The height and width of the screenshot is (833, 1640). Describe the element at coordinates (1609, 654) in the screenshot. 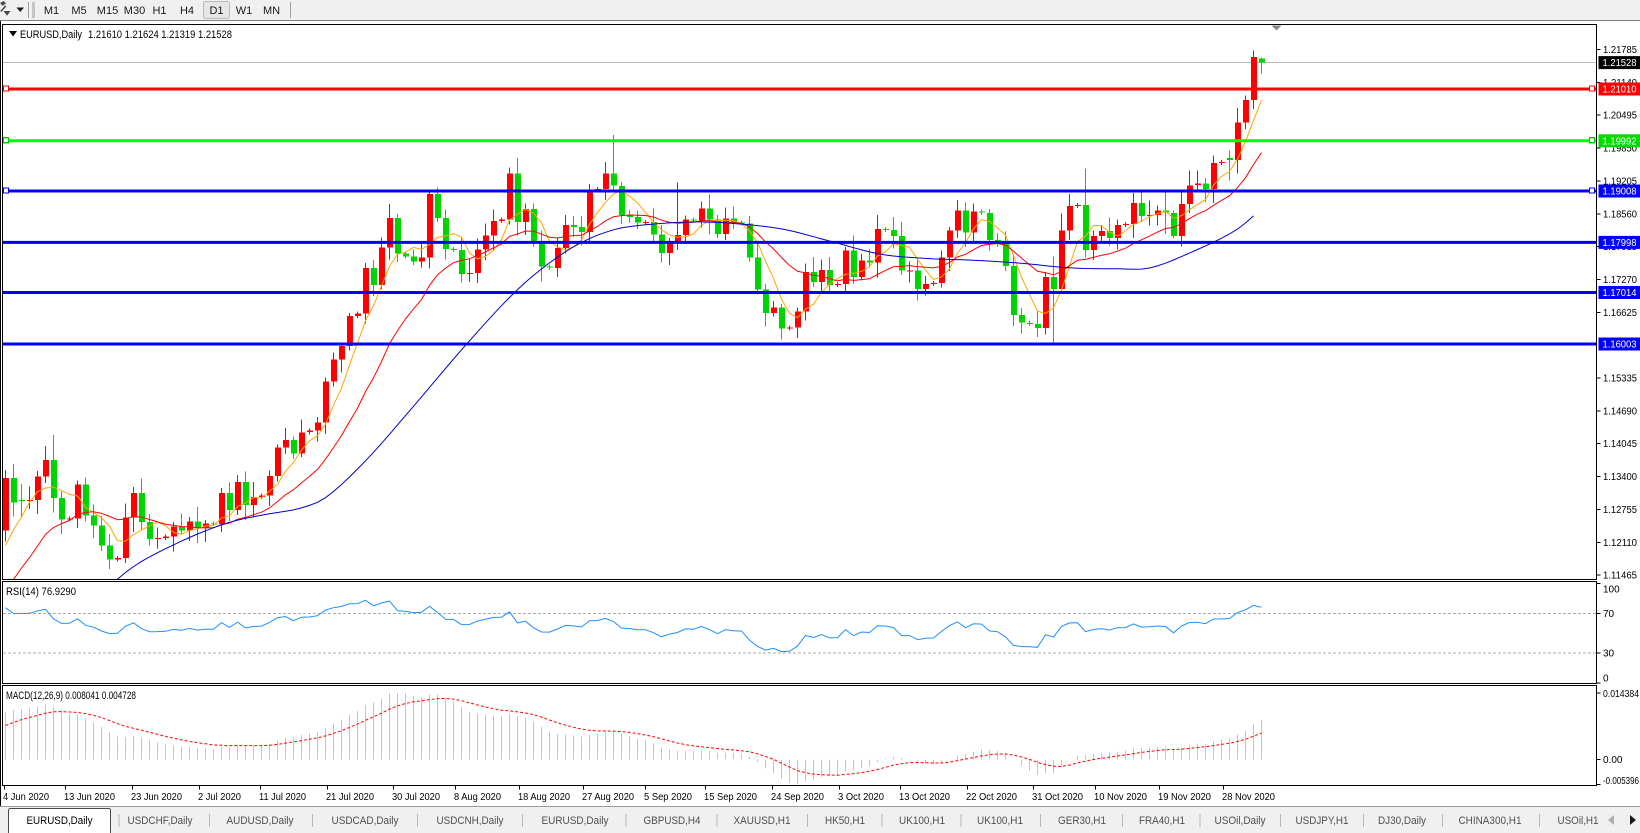

I see `svg-text: 30` at that location.